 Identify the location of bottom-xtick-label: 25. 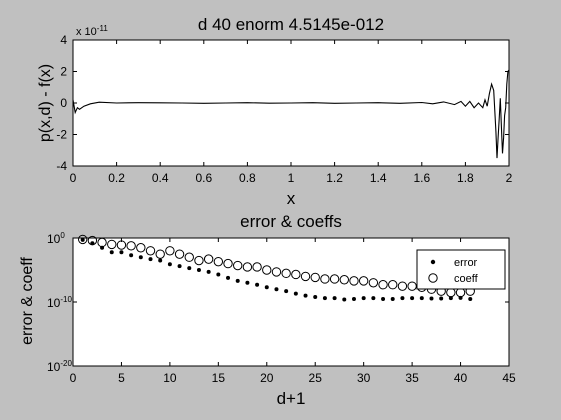
(316, 378).